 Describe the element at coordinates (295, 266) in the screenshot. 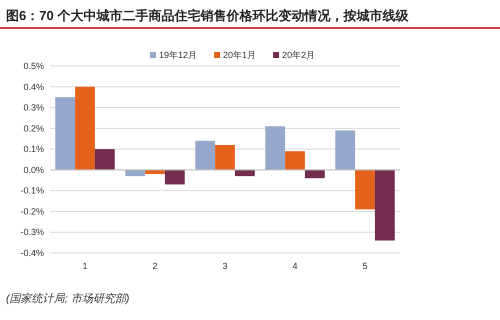

I see `x-tick-label: 4` at that location.